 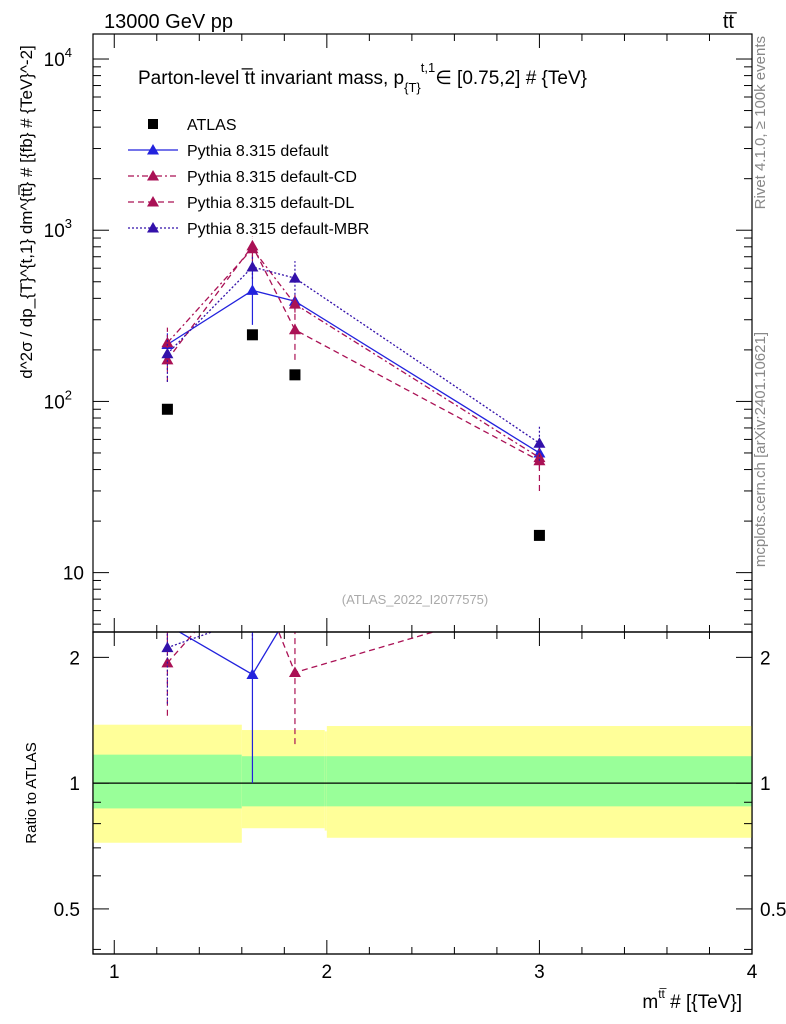 What do you see at coordinates (68, 223) in the screenshot?
I see `y-tick-label-exp: 3` at bounding box center [68, 223].